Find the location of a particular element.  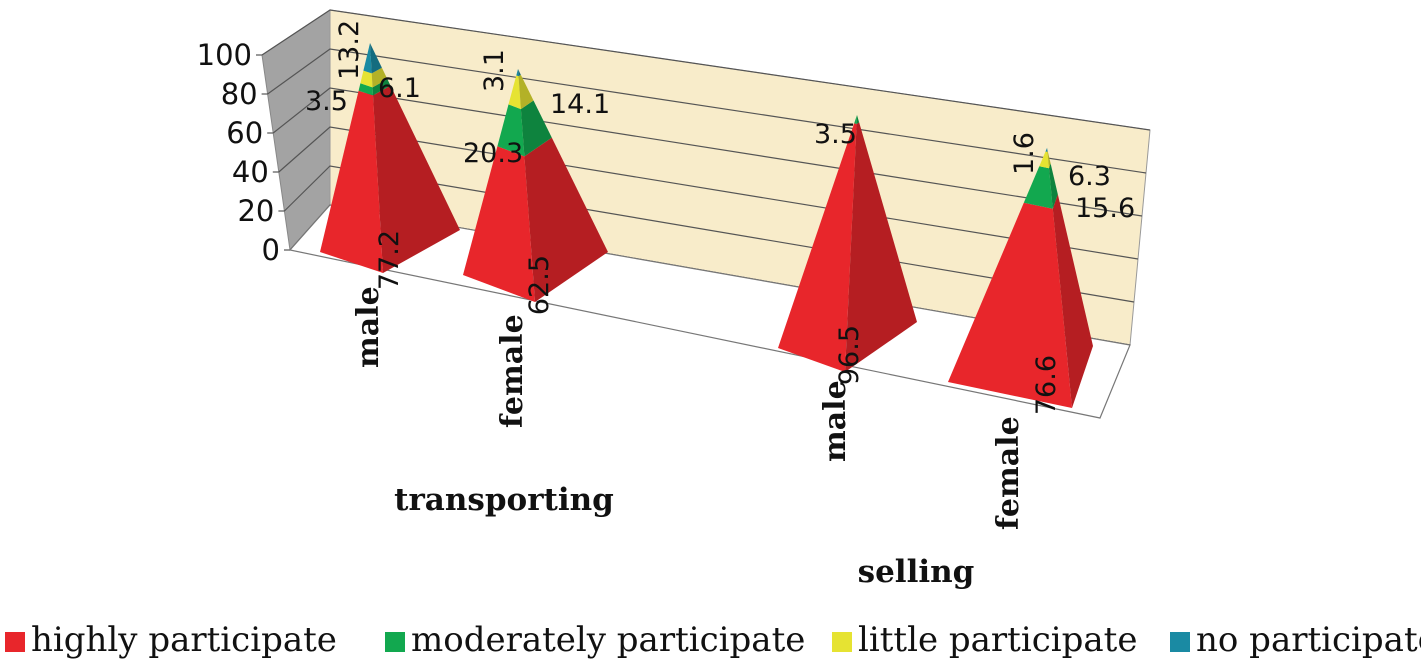

legend-label: moderately participate is located at coordinates (608, 640).